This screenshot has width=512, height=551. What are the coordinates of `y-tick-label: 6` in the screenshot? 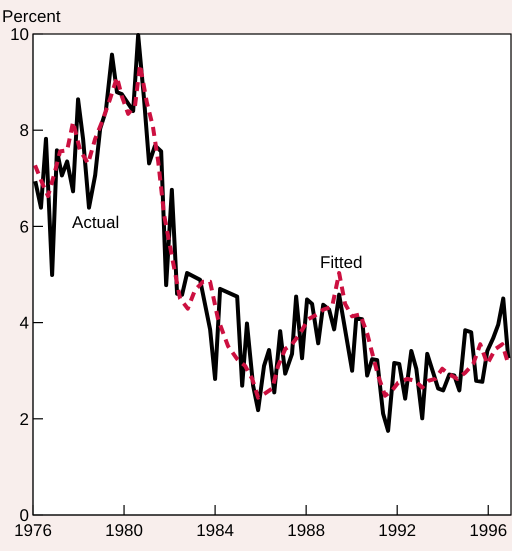 It's located at (24, 226).